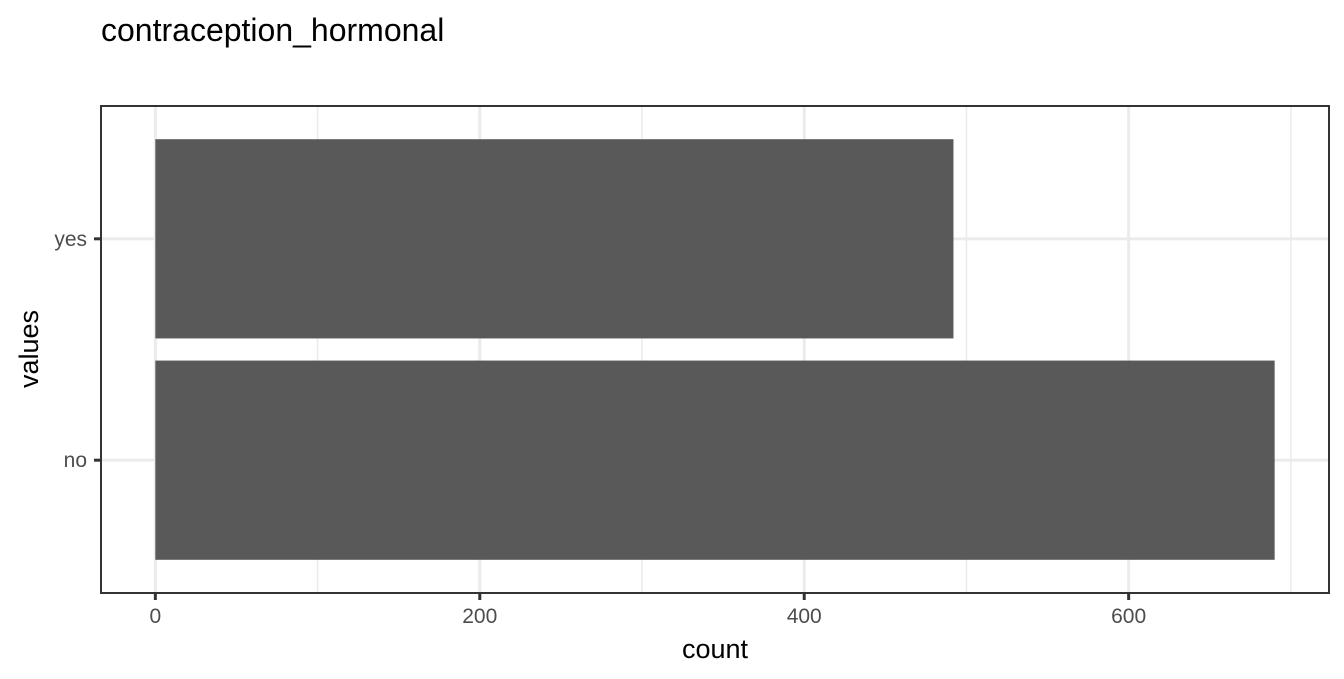  I want to click on x-axis-title: count, so click(715, 649).